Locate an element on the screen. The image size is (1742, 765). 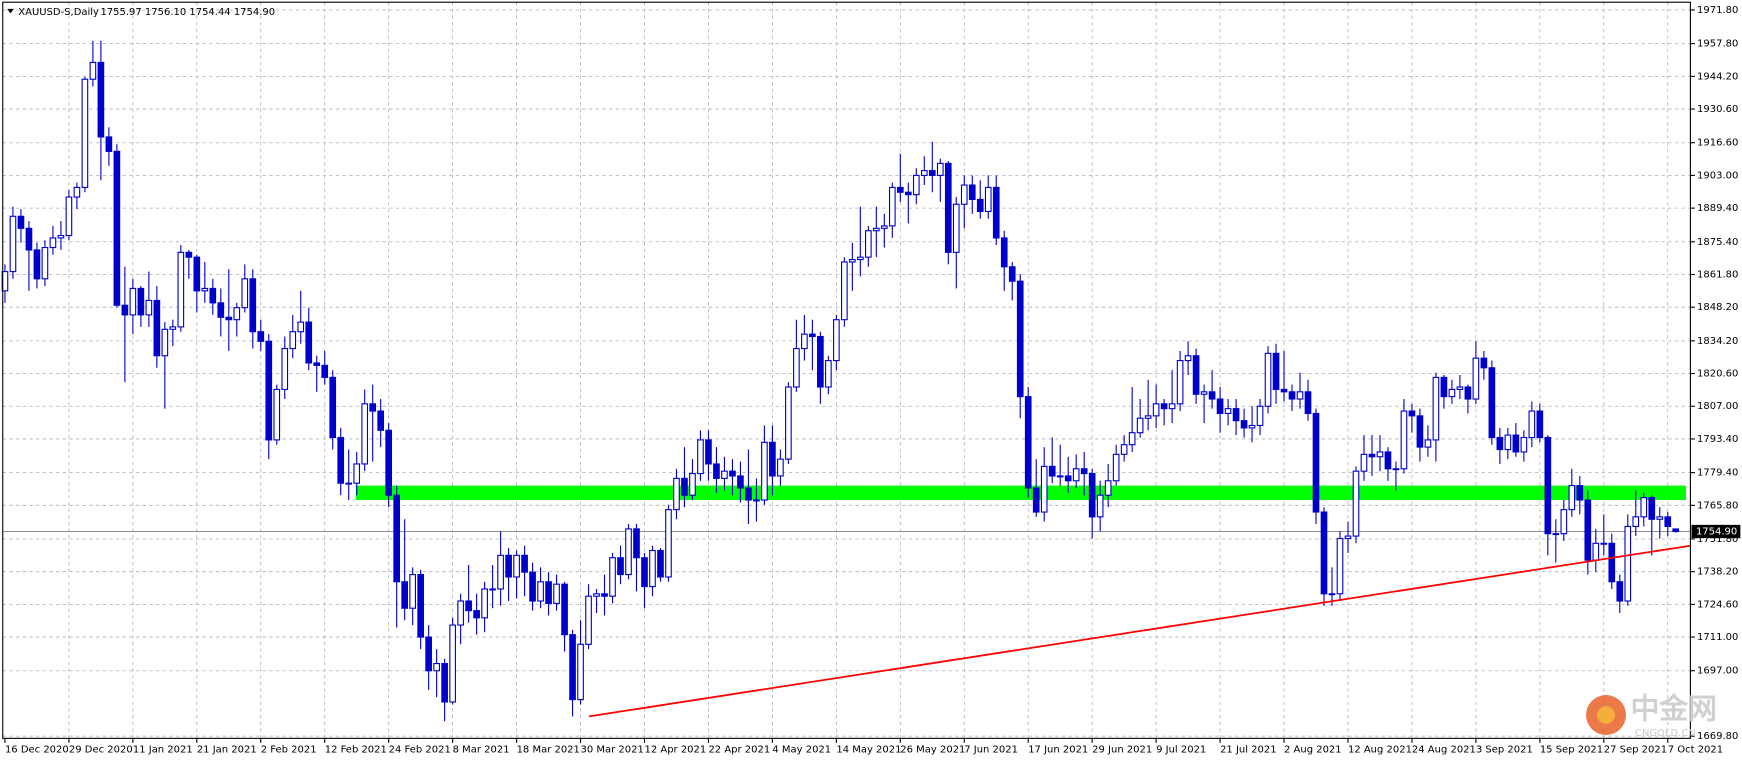
current-price-box is located at coordinates (1716, 531).